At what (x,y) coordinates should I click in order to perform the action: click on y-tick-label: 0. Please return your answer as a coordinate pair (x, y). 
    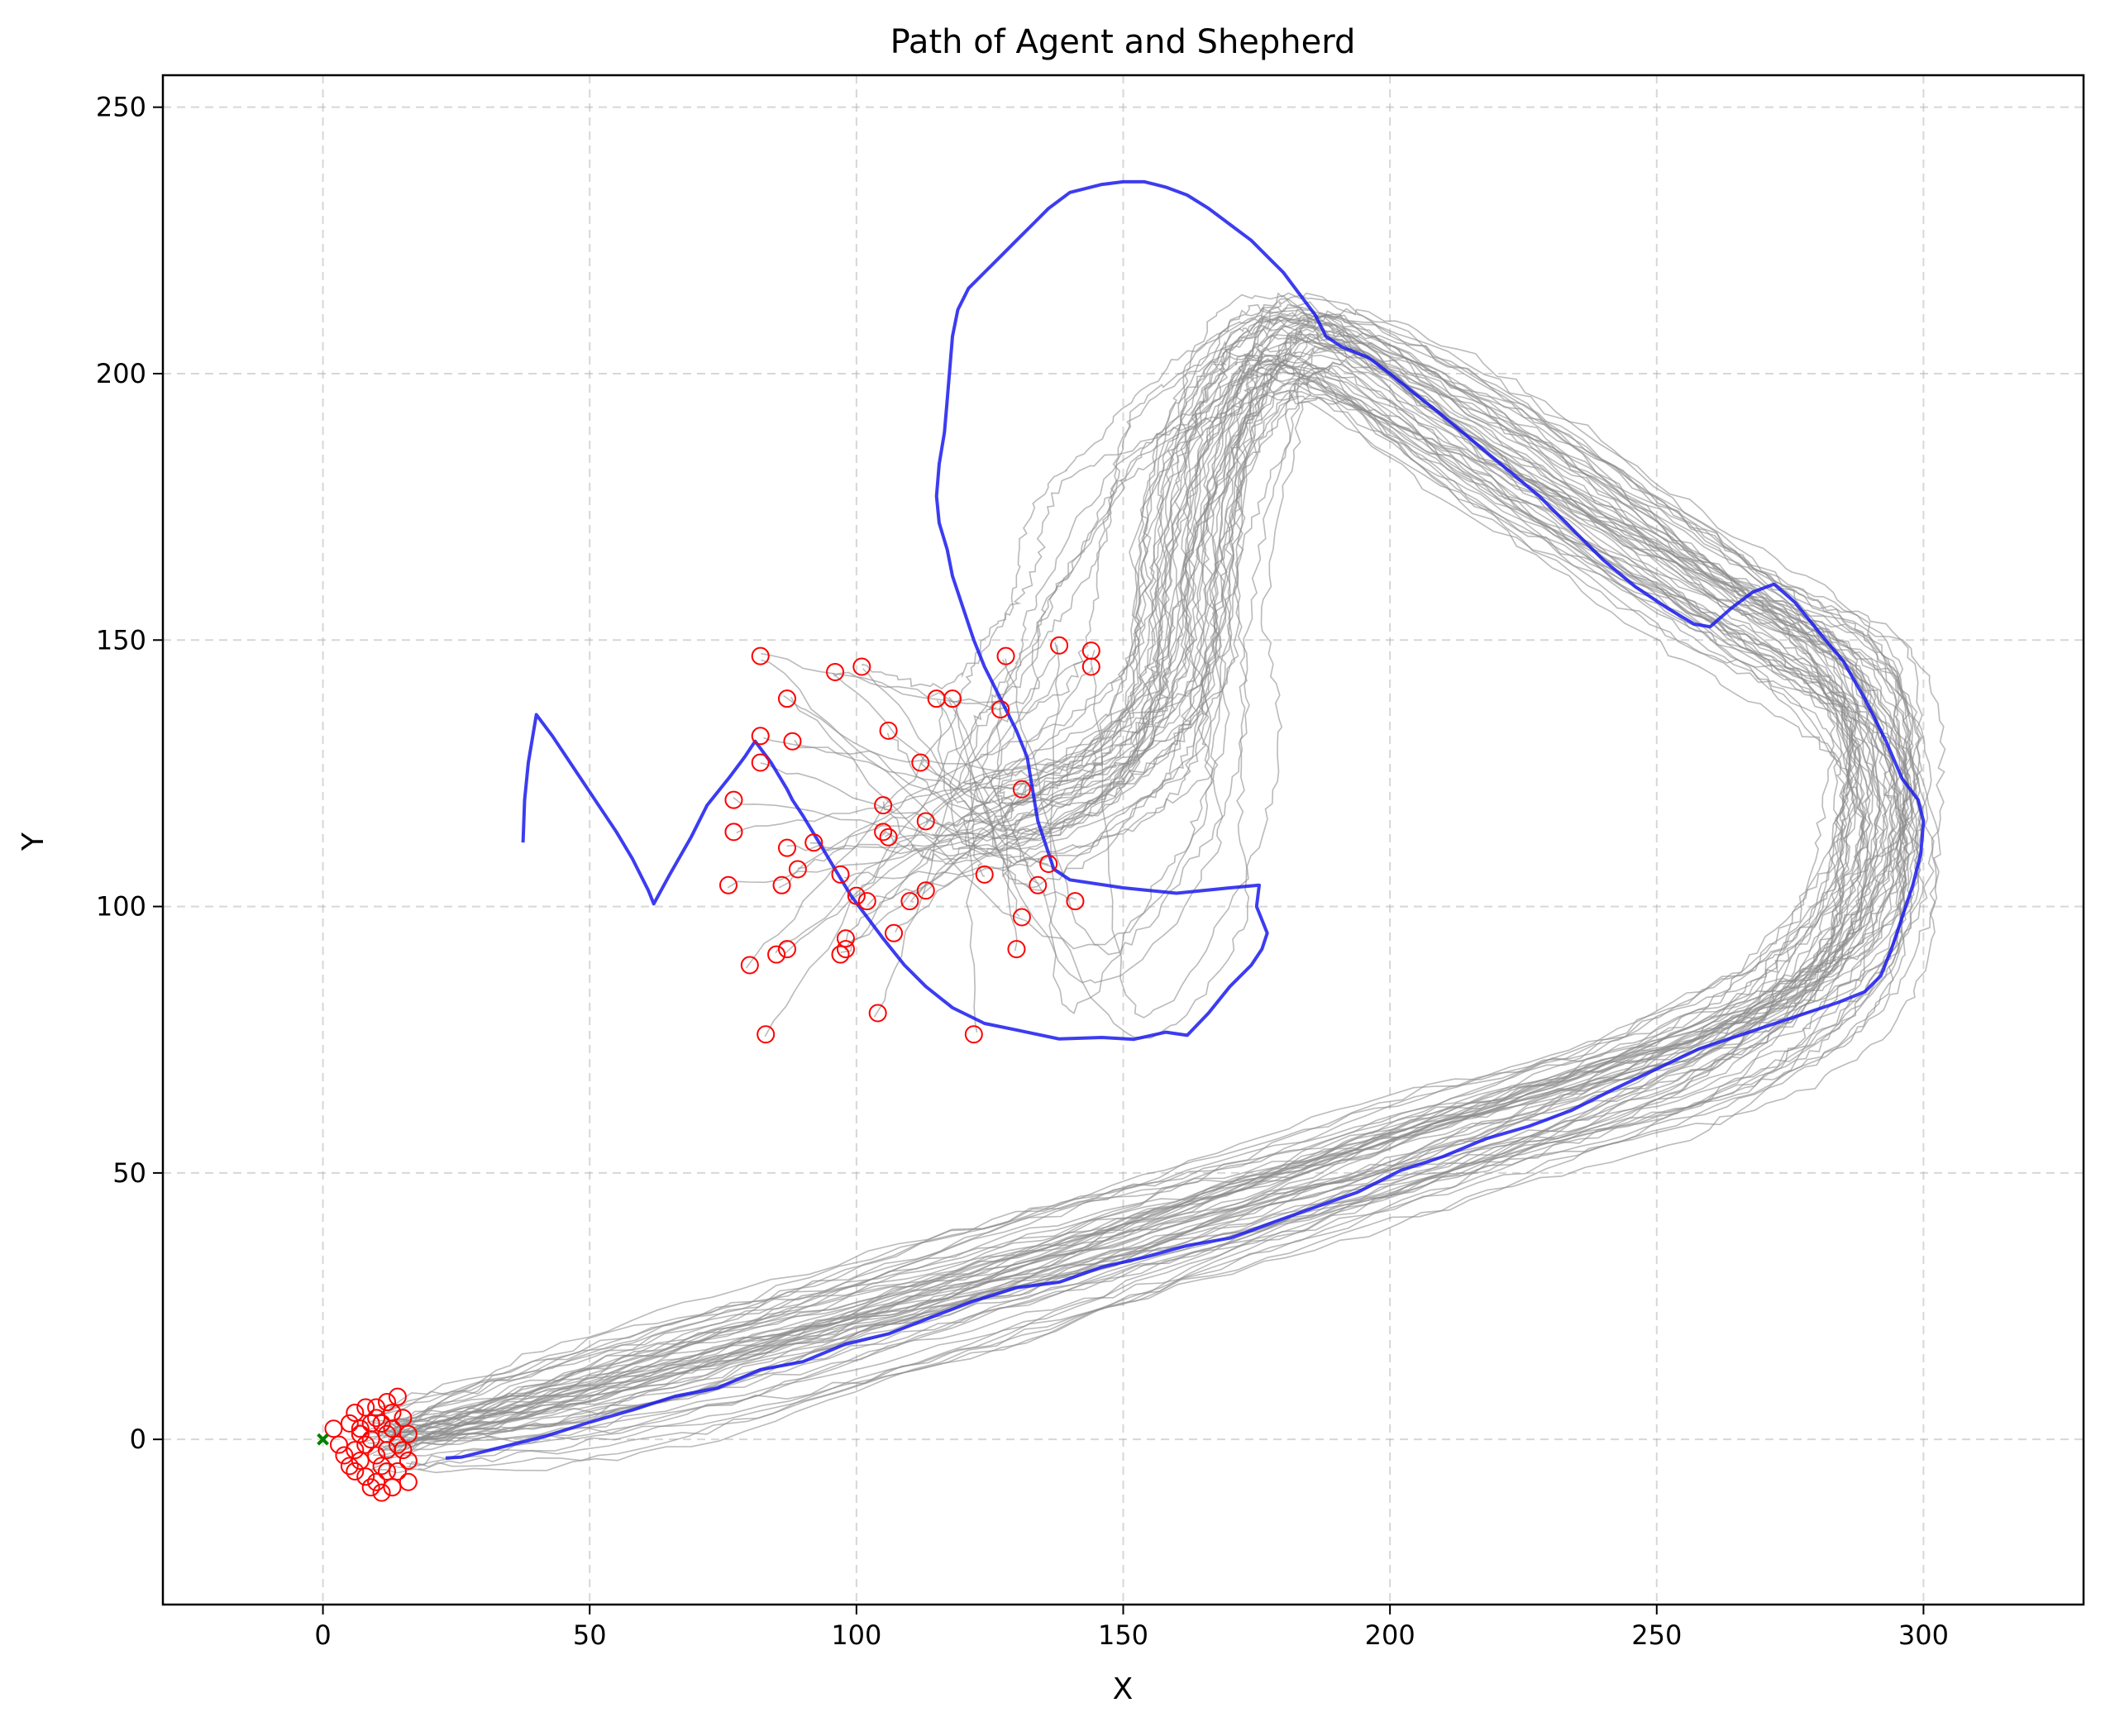
    Looking at the image, I should click on (138, 1440).